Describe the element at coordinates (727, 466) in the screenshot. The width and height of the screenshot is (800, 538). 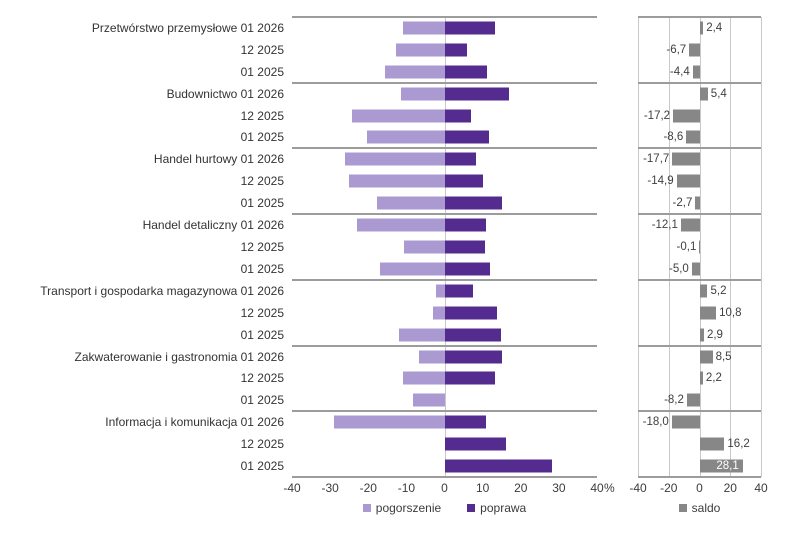
I see `saldo-value-label: 28,1` at that location.